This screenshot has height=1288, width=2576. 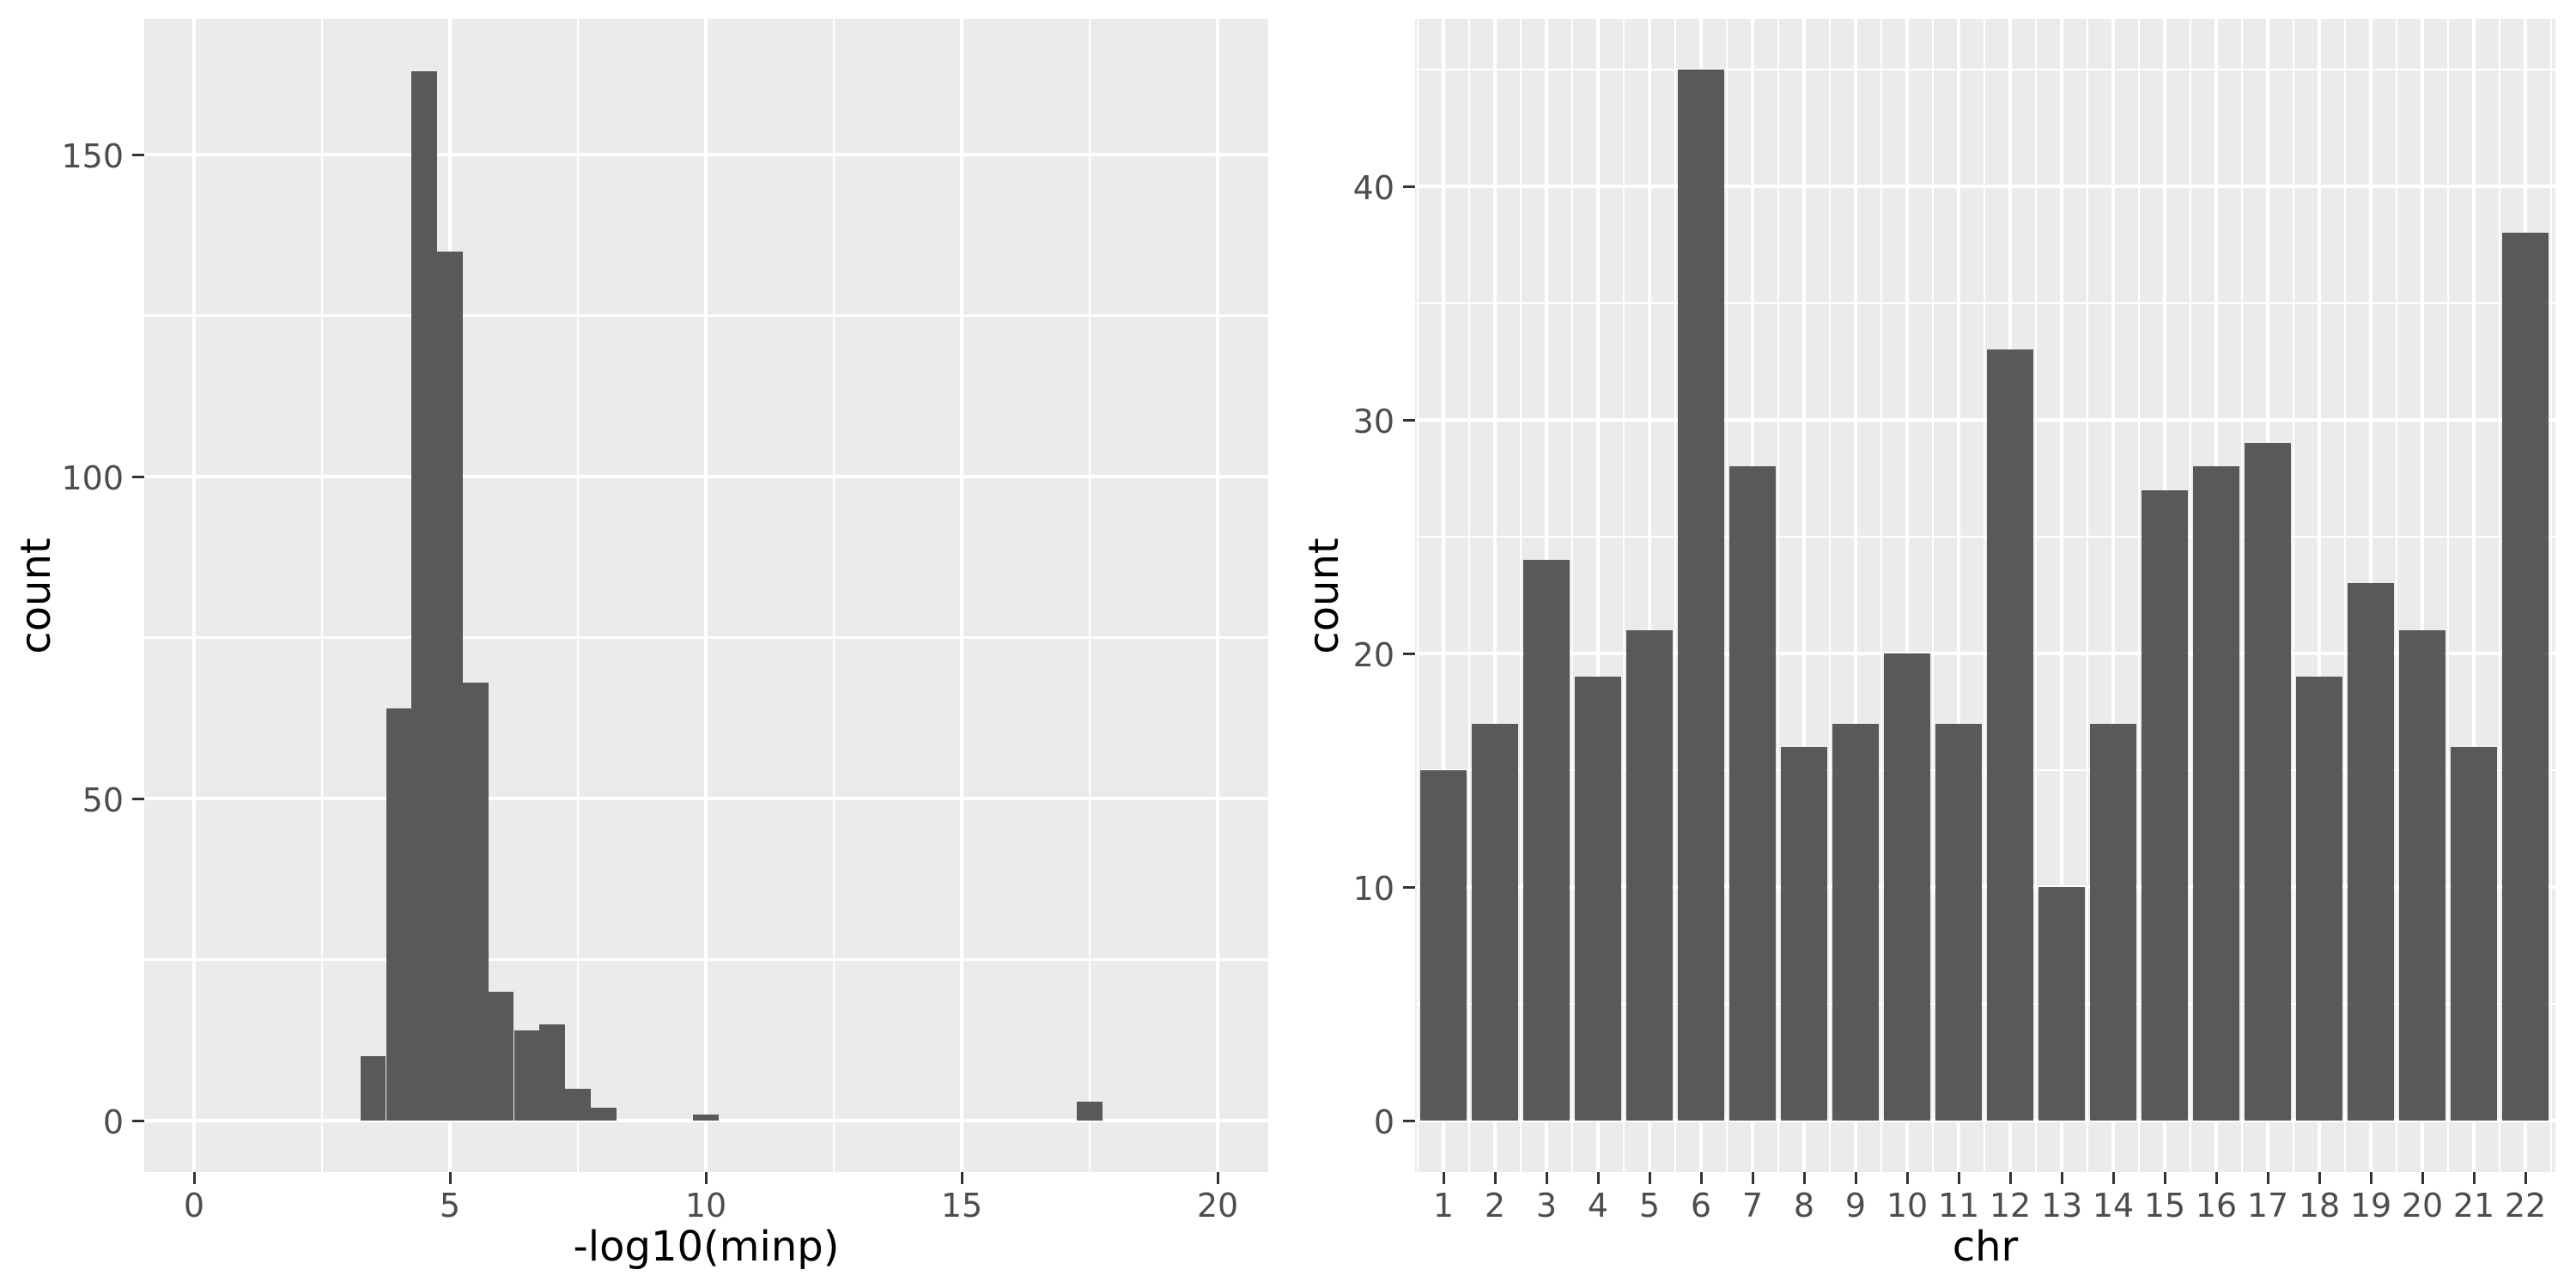 What do you see at coordinates (93, 156) in the screenshot?
I see `y-tick-label: 150` at bounding box center [93, 156].